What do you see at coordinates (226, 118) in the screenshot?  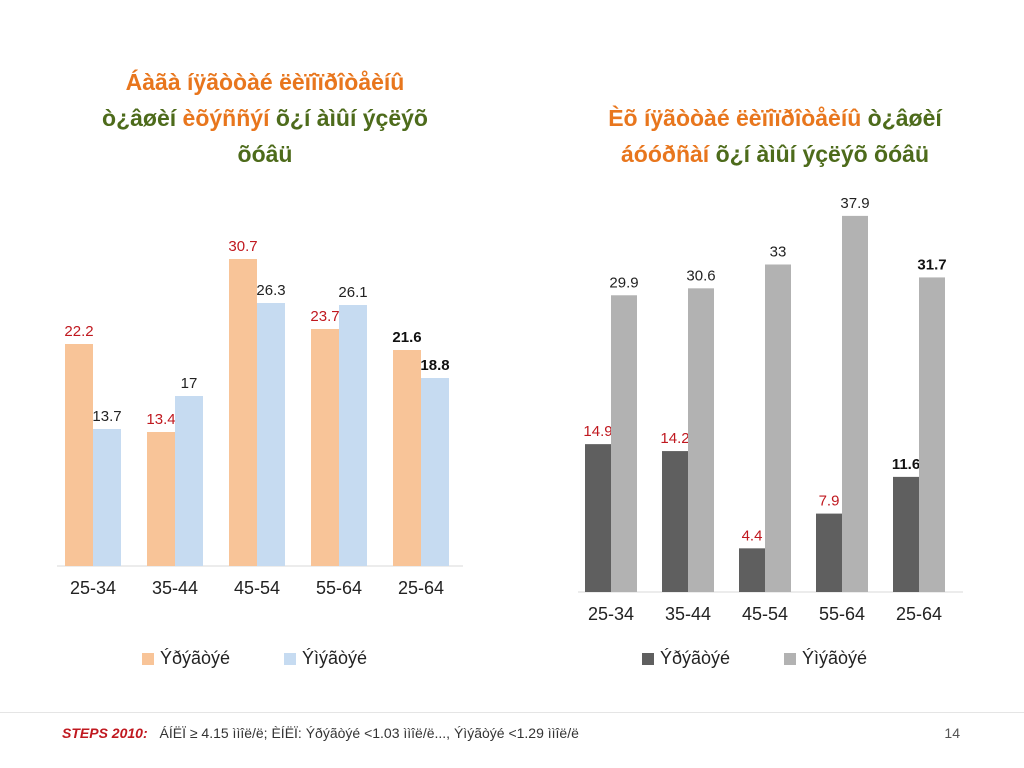 I see `left-title-line-2b: èõýññýí` at bounding box center [226, 118].